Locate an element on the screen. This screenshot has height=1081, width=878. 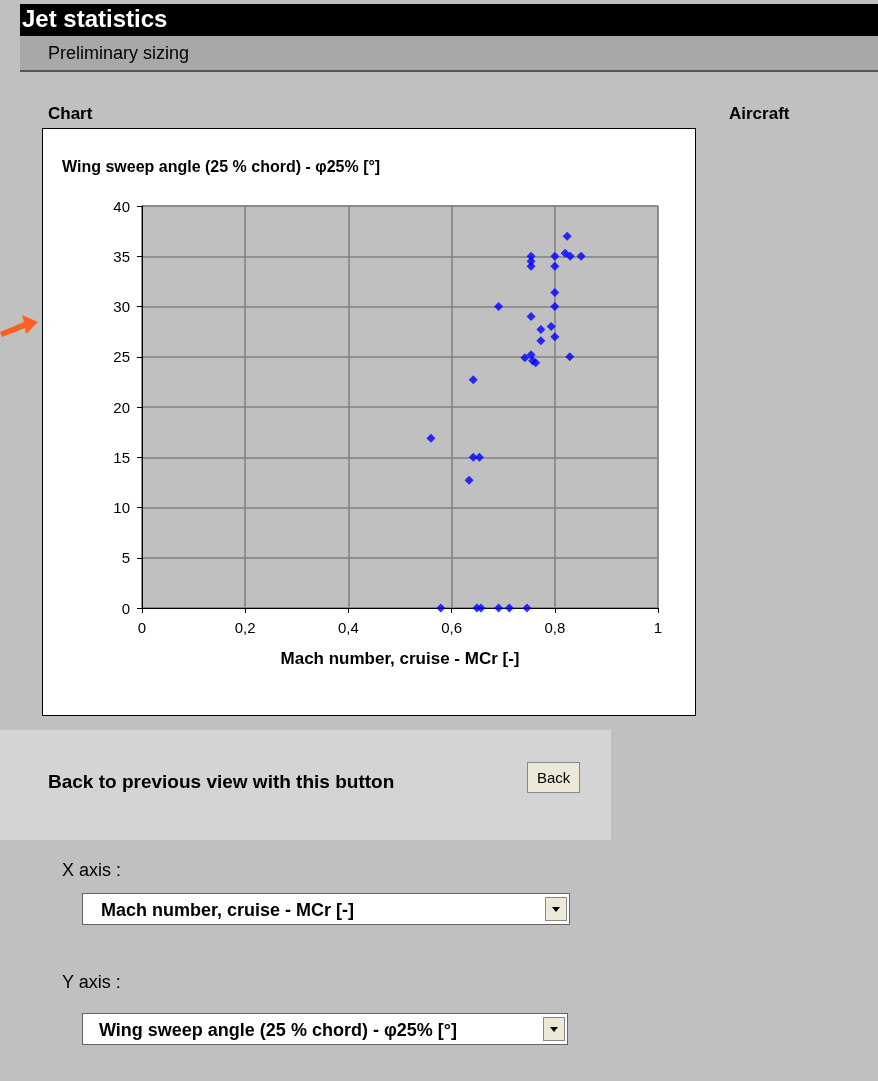
y-tick-label: 25 is located at coordinates (121, 357).